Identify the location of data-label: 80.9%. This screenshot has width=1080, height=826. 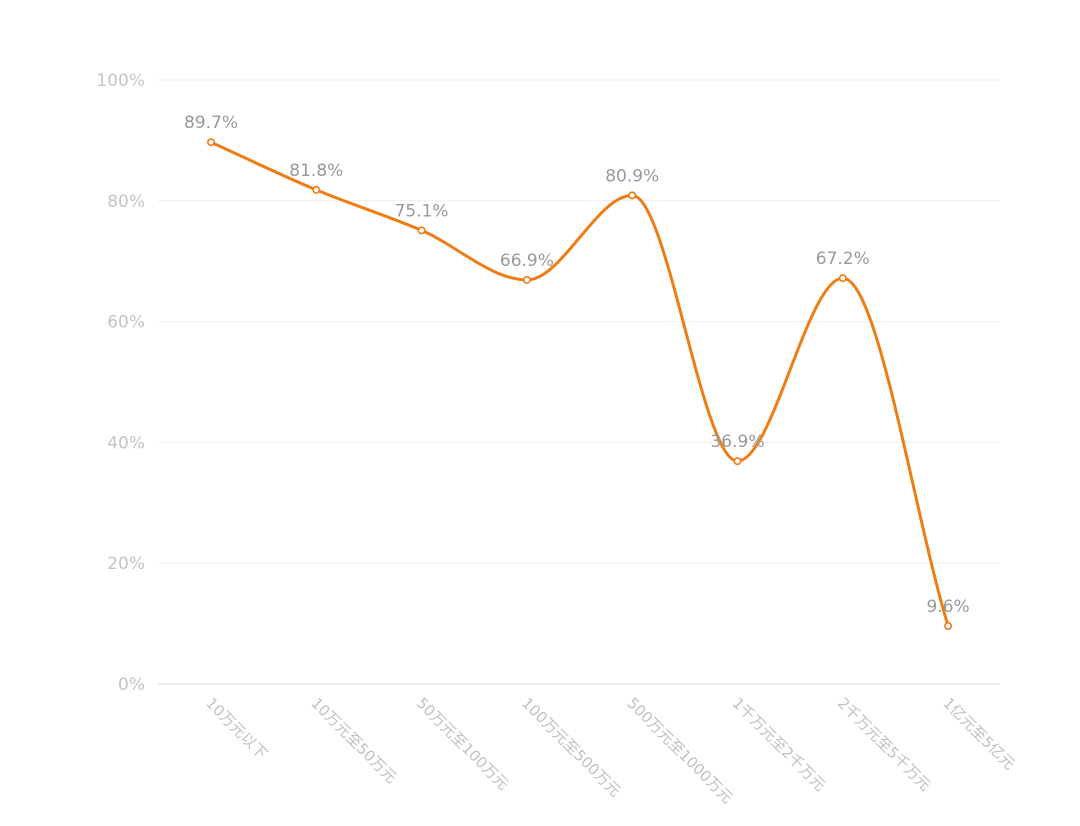
(632, 176).